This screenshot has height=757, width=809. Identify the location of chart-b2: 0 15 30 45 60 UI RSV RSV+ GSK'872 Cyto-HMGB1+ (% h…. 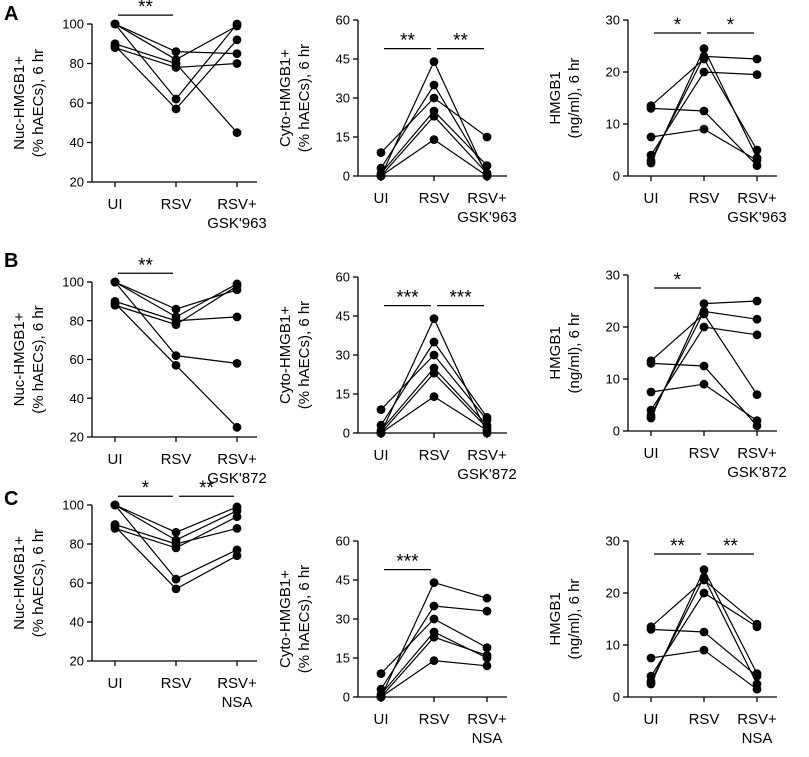
(397, 377).